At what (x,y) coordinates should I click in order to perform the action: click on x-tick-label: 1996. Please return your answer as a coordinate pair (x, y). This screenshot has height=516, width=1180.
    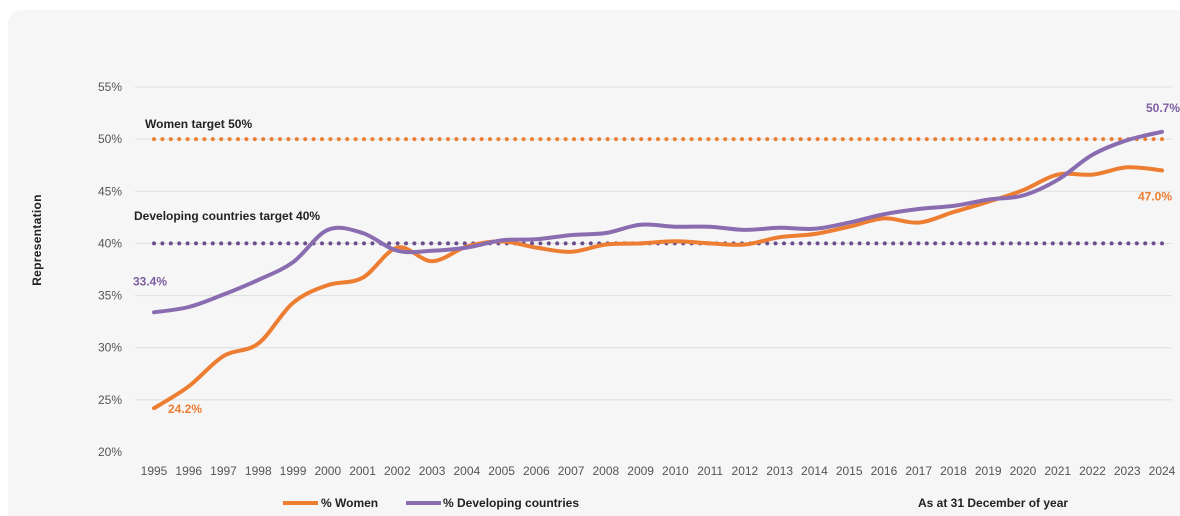
    Looking at the image, I should click on (188, 471).